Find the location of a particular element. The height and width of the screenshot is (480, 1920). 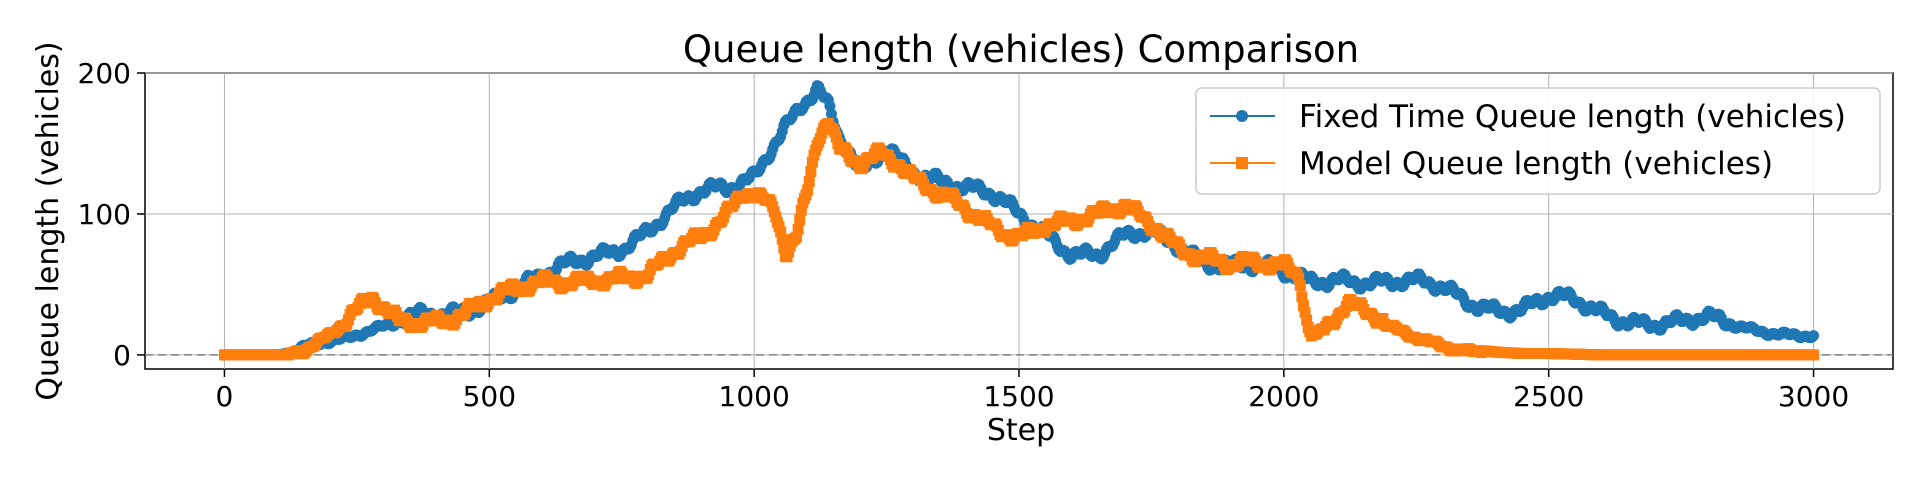

legend-box is located at coordinates (1538, 141).